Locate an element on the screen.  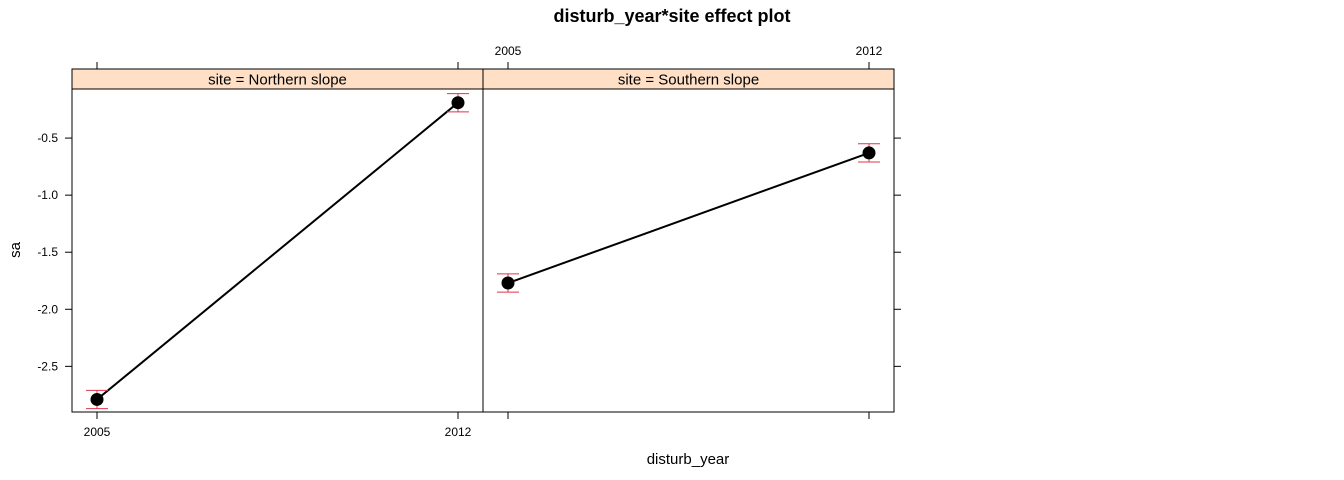
chart-title: disturb_year*site effect plot is located at coordinates (671, 16).